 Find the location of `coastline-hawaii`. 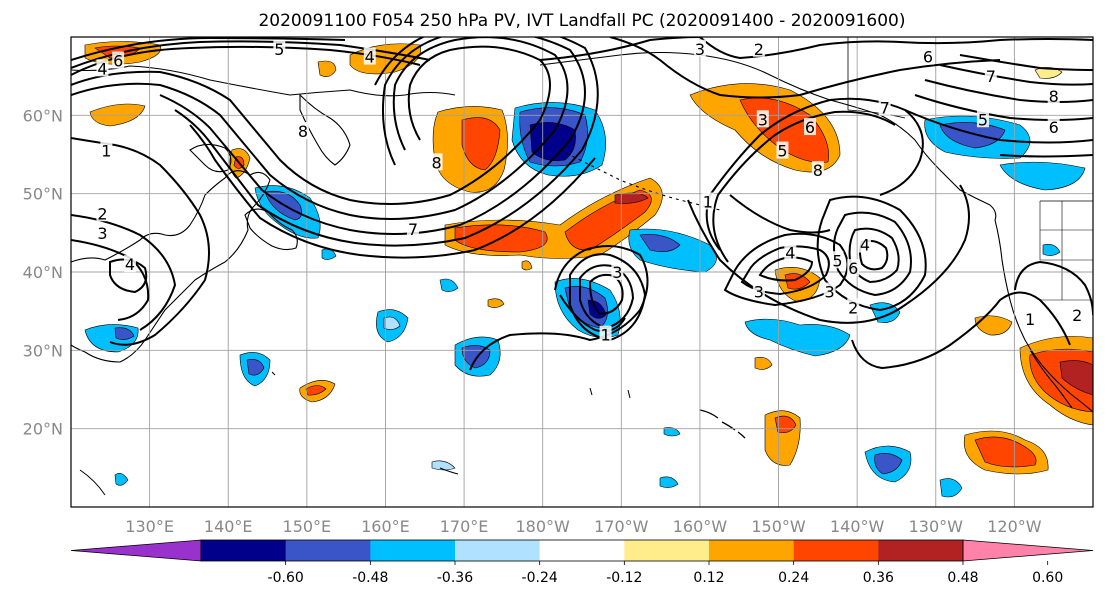

coastline-hawaii is located at coordinates (722, 424).